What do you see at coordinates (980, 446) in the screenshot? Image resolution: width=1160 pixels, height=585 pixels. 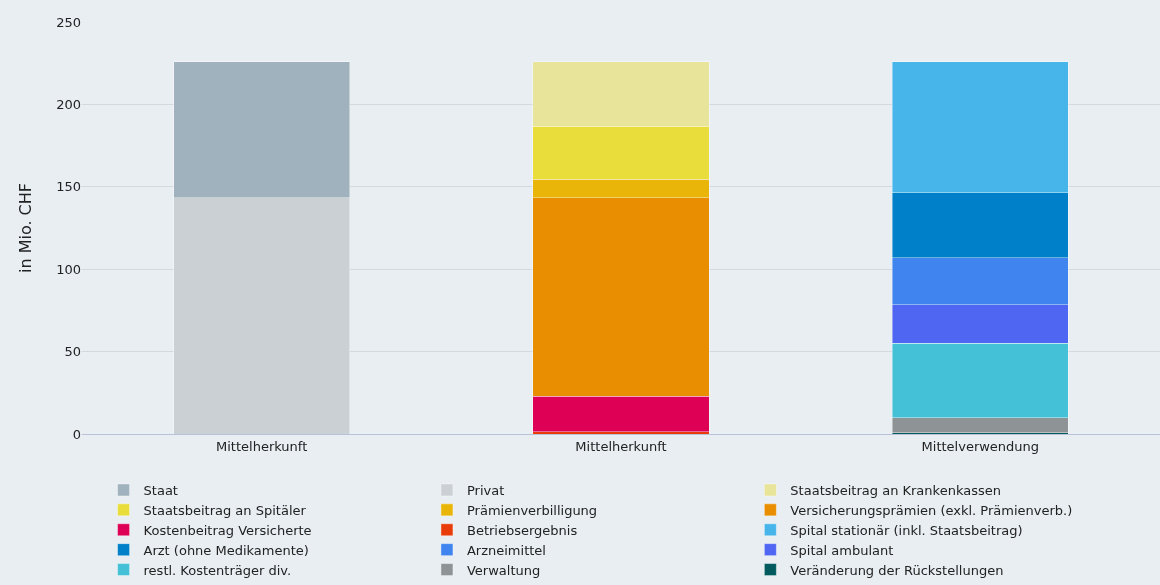 I see `x-tick-label: Mittelverwendung` at bounding box center [980, 446].